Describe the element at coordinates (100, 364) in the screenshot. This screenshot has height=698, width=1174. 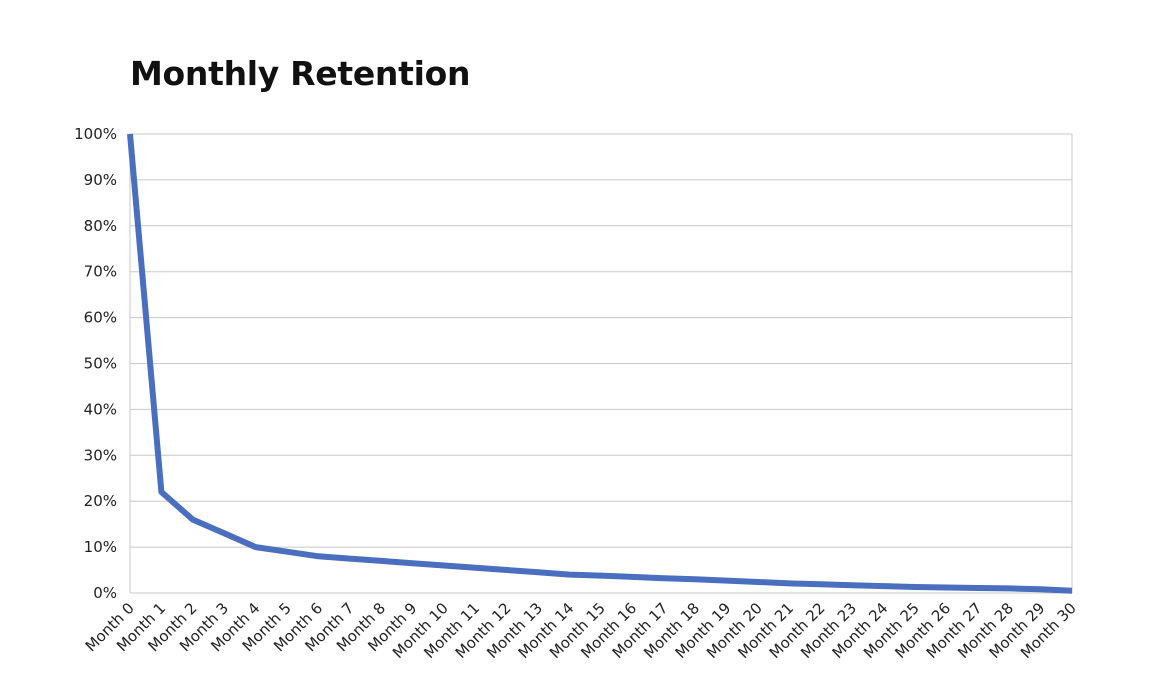
I see `y-tick-label: 50%` at that location.